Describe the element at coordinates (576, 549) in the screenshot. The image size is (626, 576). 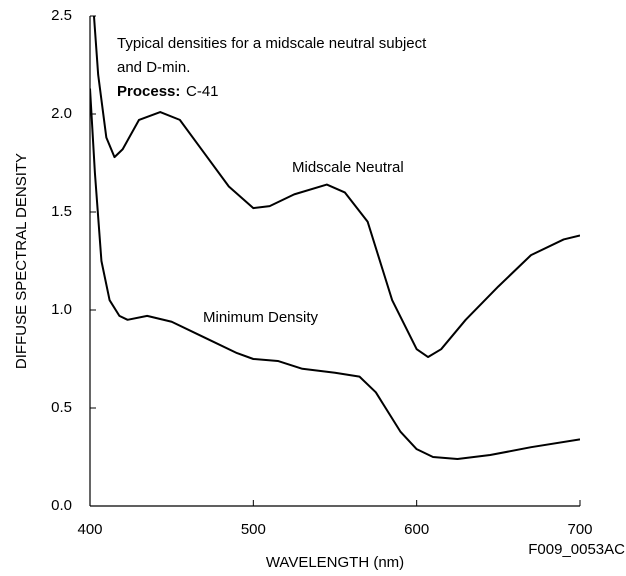
I see `figure-code: F009_0053AC` at that location.